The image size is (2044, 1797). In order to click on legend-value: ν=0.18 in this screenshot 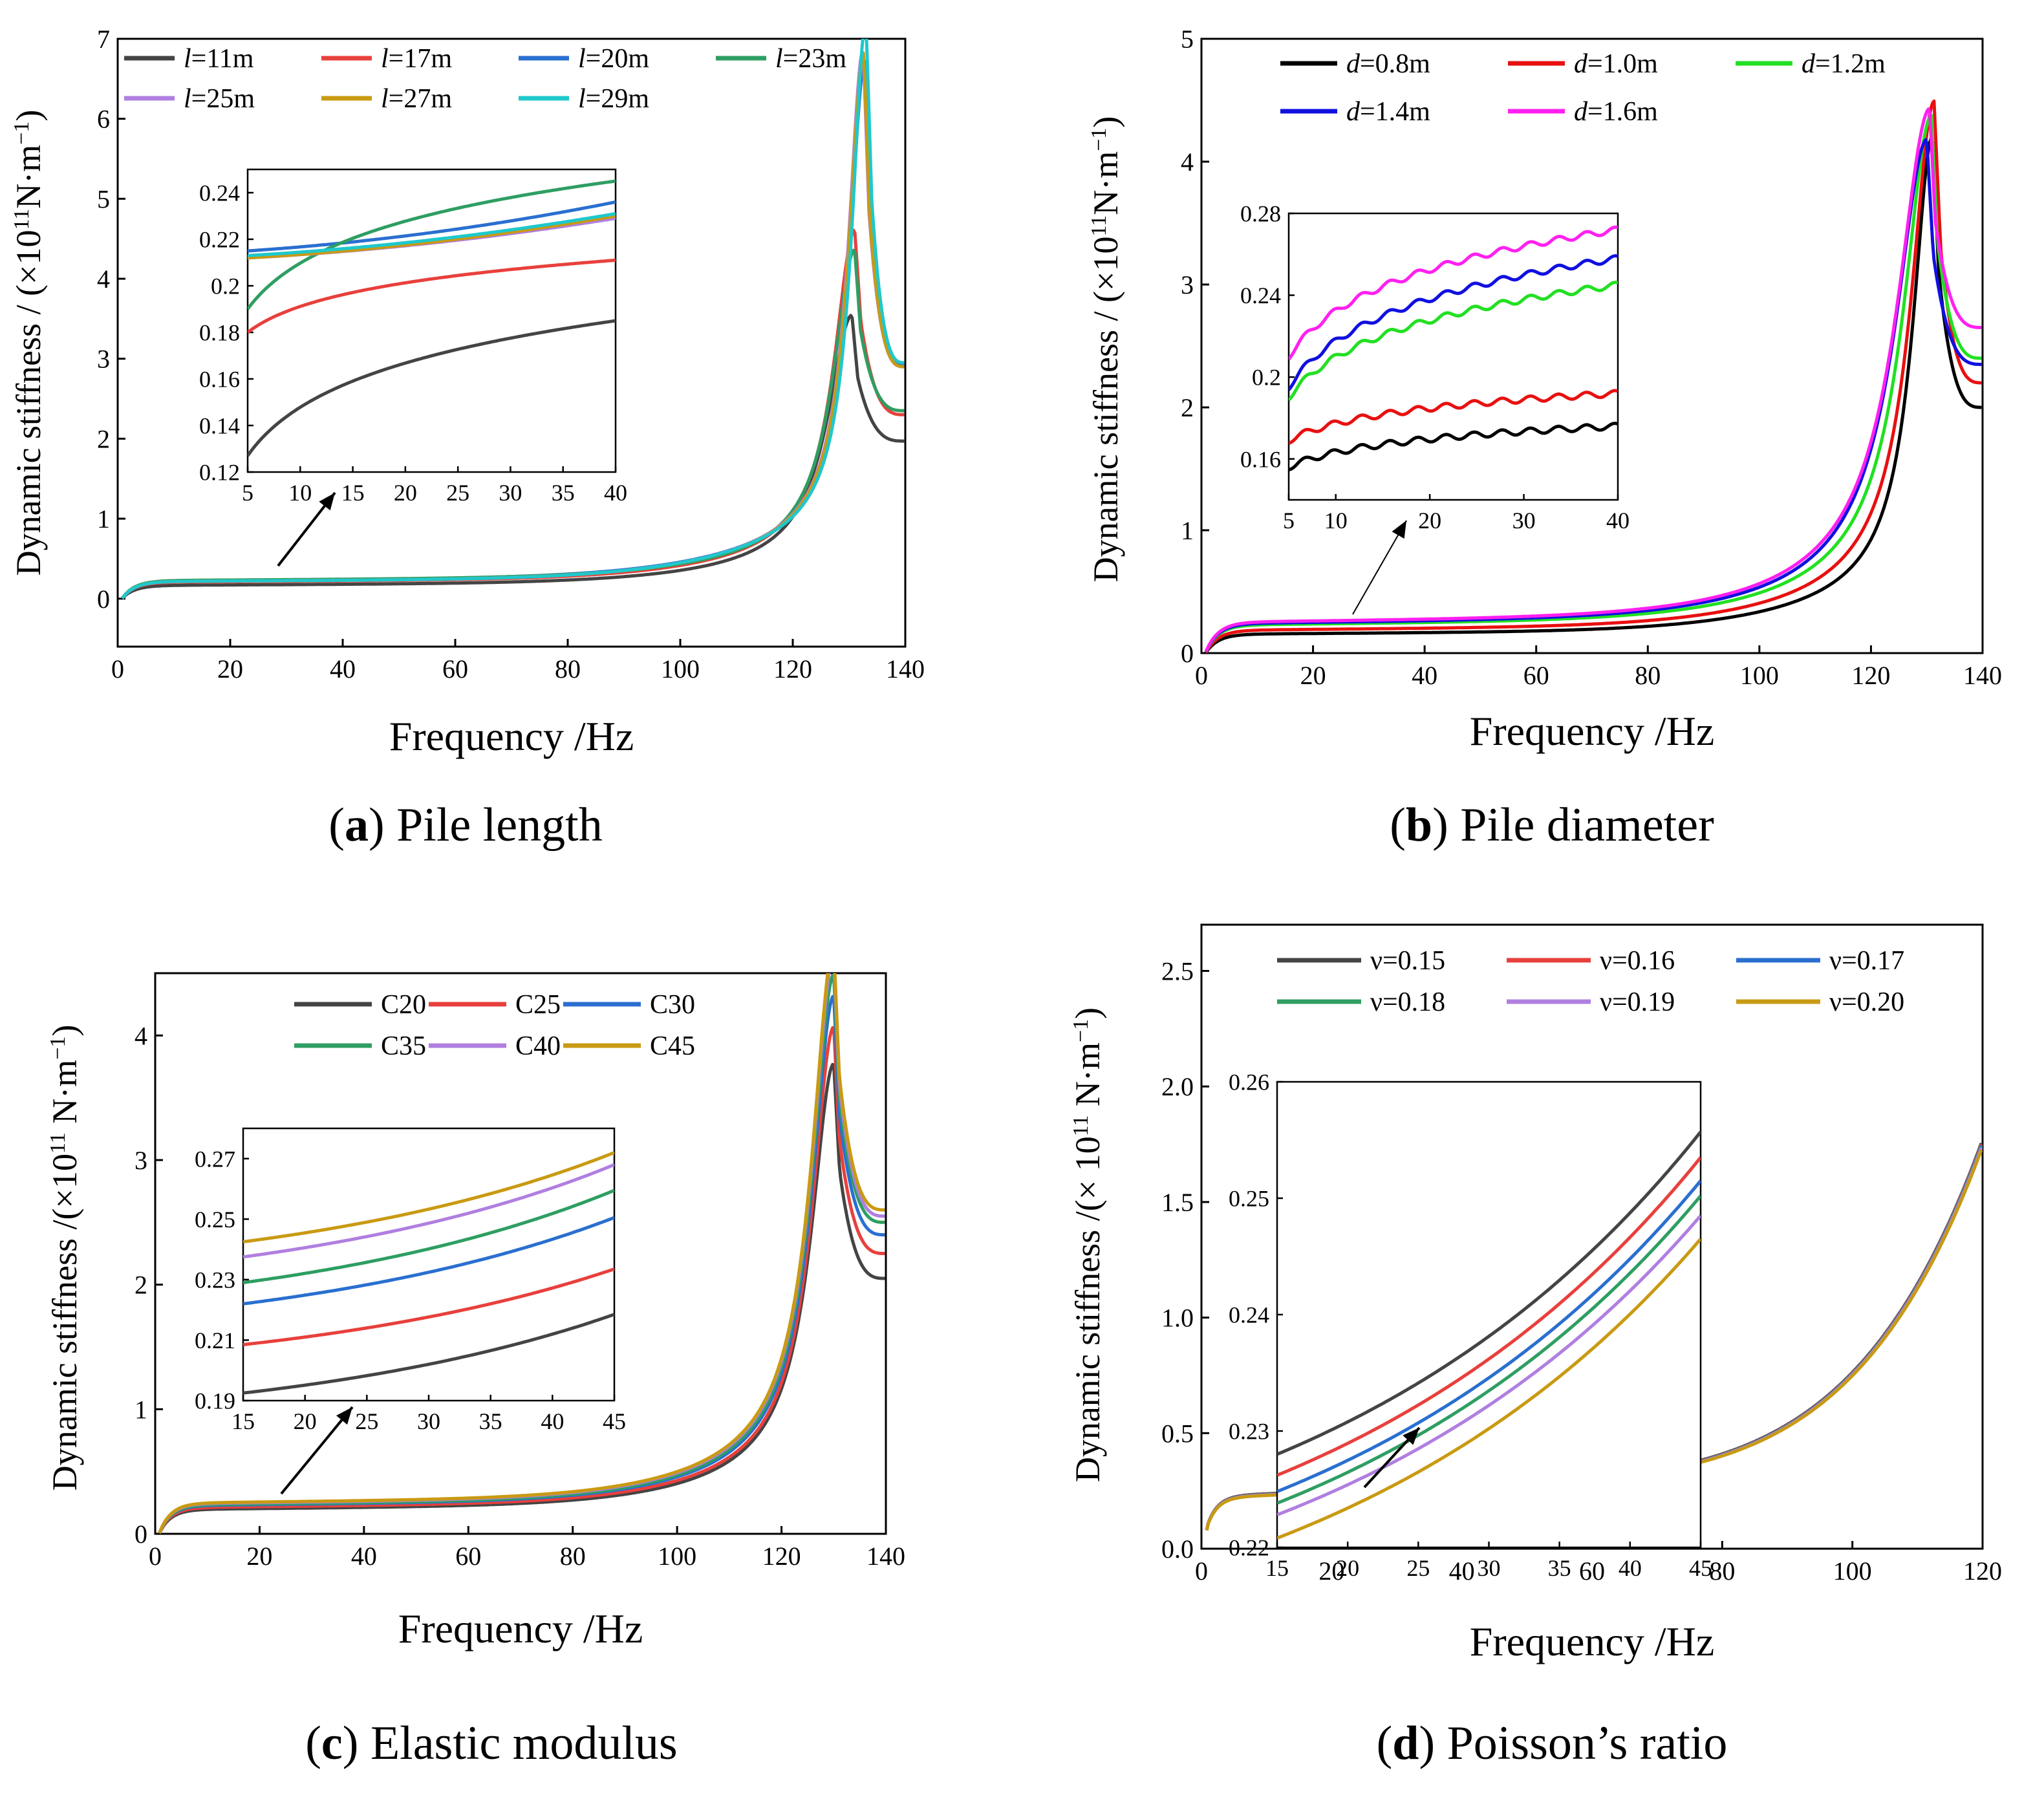, I will do `click(1407, 1002)`.